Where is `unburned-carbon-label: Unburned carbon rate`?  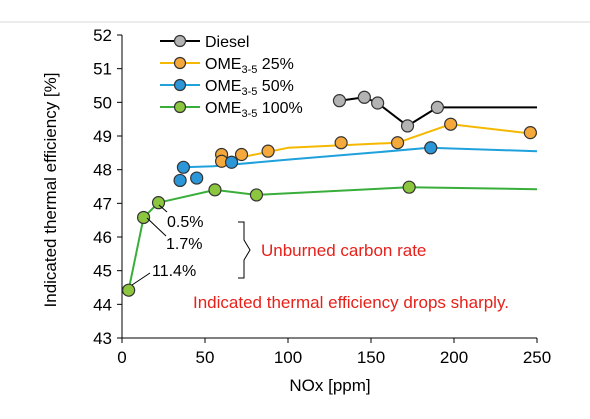
unburned-carbon-label: Unburned carbon rate is located at coordinates (343, 250).